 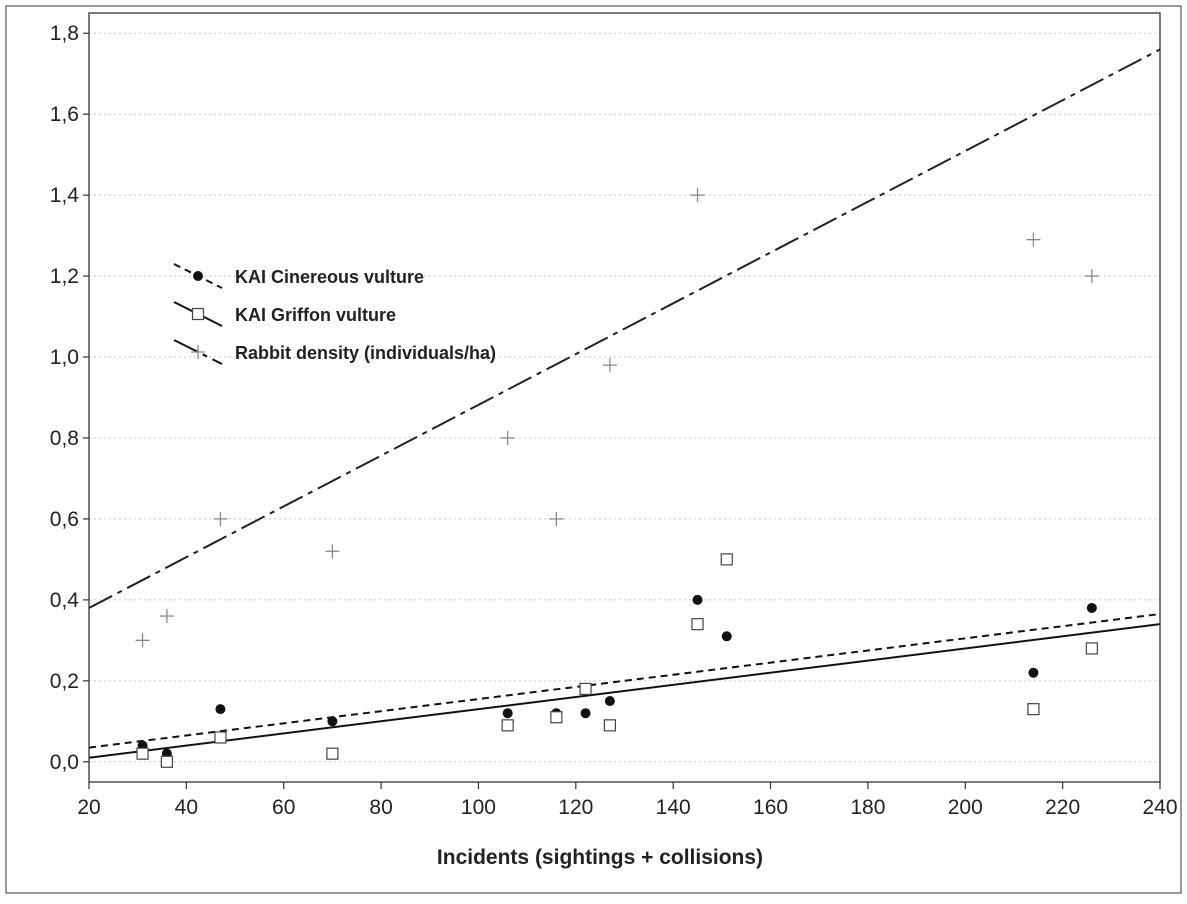 I want to click on x-axis: 20 40 60 80 100 120 140 160 180 200 220 240, so click(x=627, y=800).